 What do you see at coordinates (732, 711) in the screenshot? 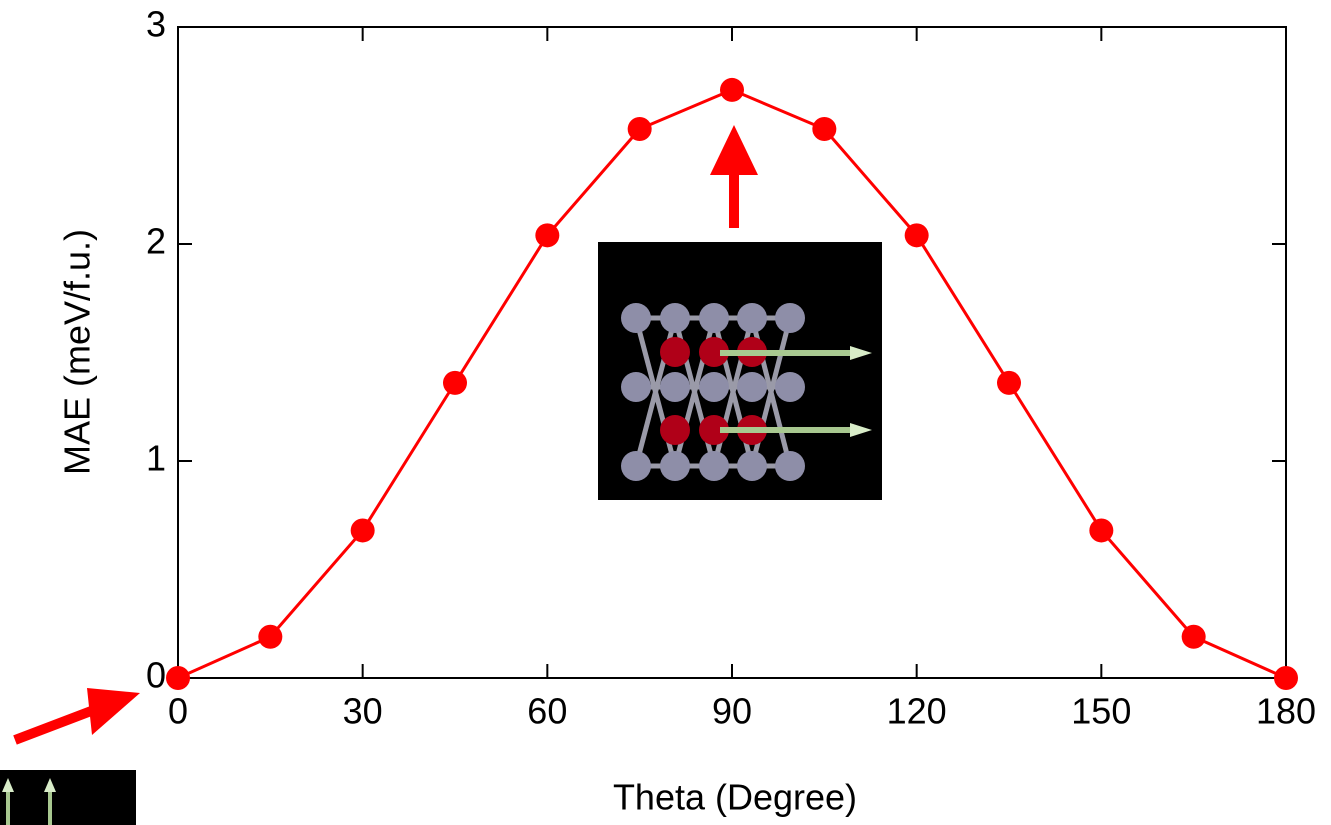
I see `x-tick-label: 90` at bounding box center [732, 711].